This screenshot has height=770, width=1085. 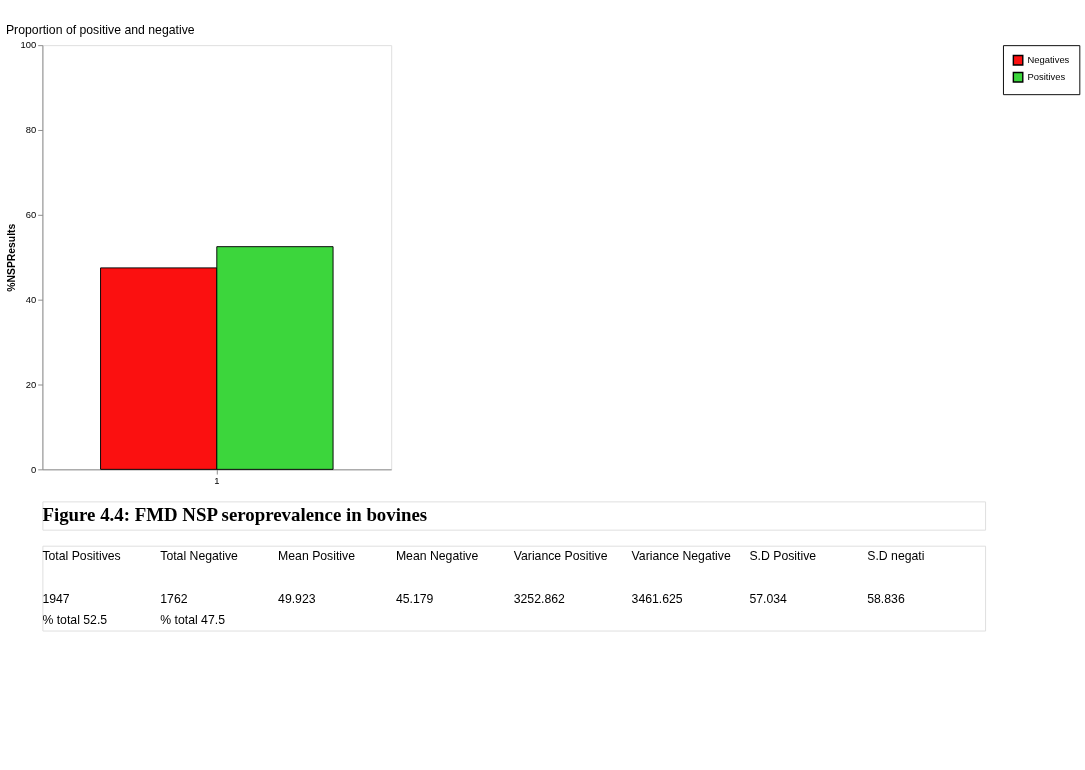 What do you see at coordinates (437, 556) in the screenshot?
I see `text: Mean Negative` at bounding box center [437, 556].